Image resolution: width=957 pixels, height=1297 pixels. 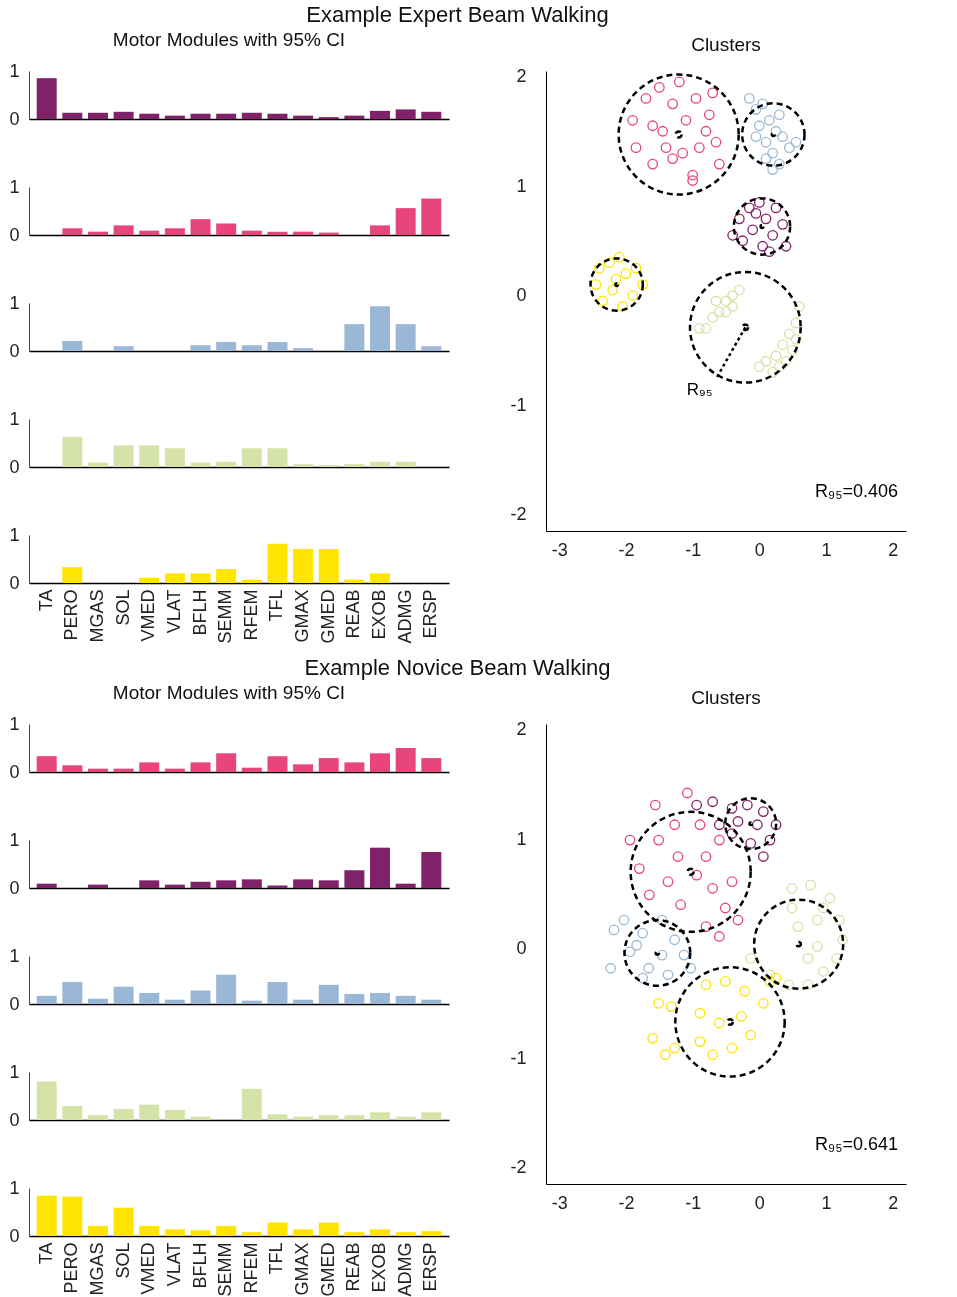 I want to click on x-tick-label: TA, so click(x=45, y=1253).